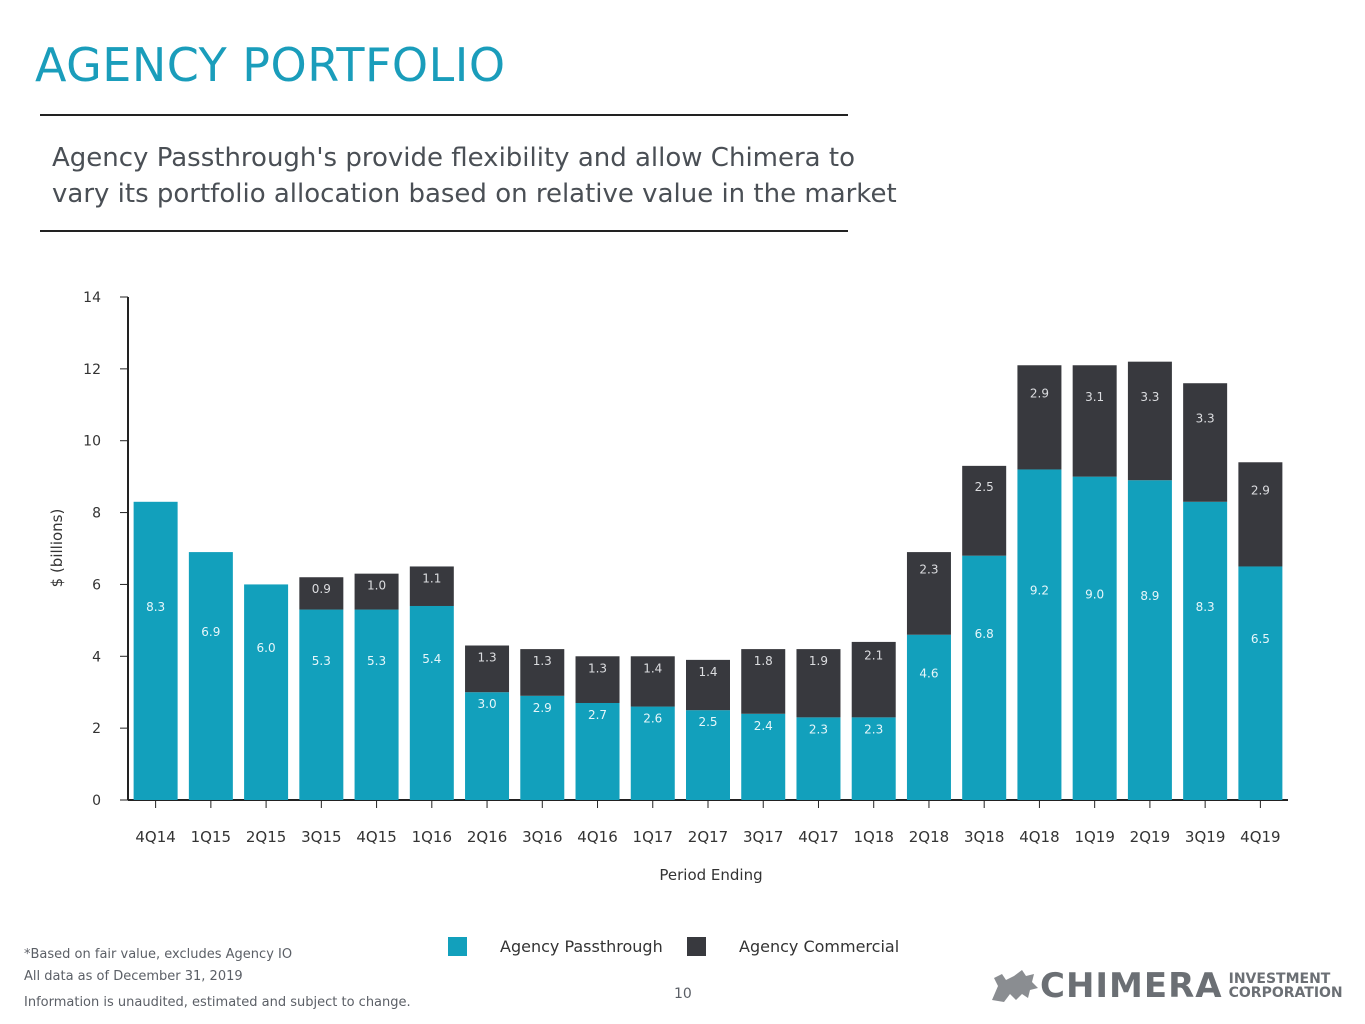  What do you see at coordinates (763, 681) in the screenshot?
I see `bar-commercial-3Q17` at bounding box center [763, 681].